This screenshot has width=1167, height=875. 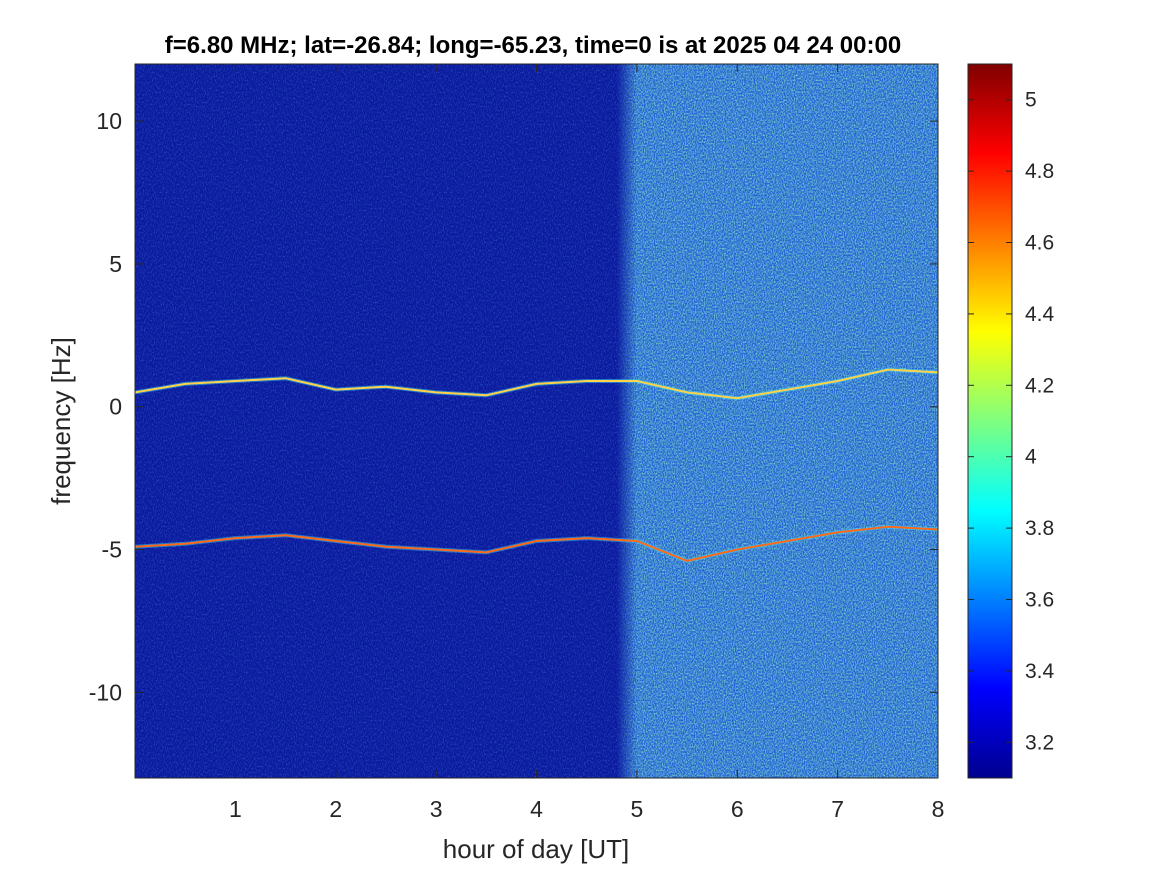 I want to click on y-tick-label: -5, so click(x=112, y=550).